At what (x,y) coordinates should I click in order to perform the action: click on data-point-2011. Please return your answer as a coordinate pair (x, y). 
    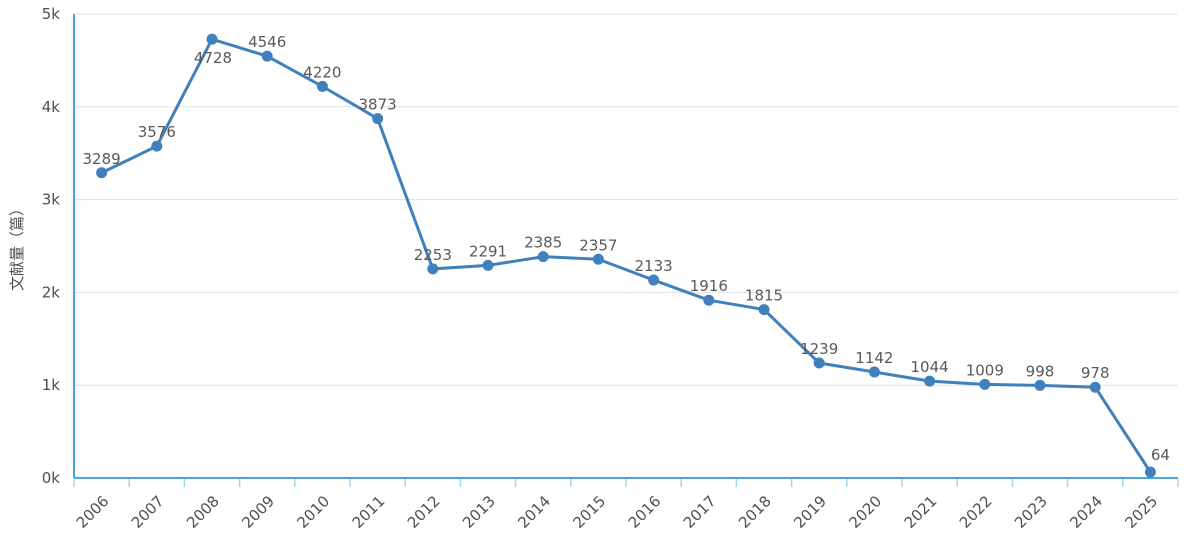
    Looking at the image, I should click on (378, 119).